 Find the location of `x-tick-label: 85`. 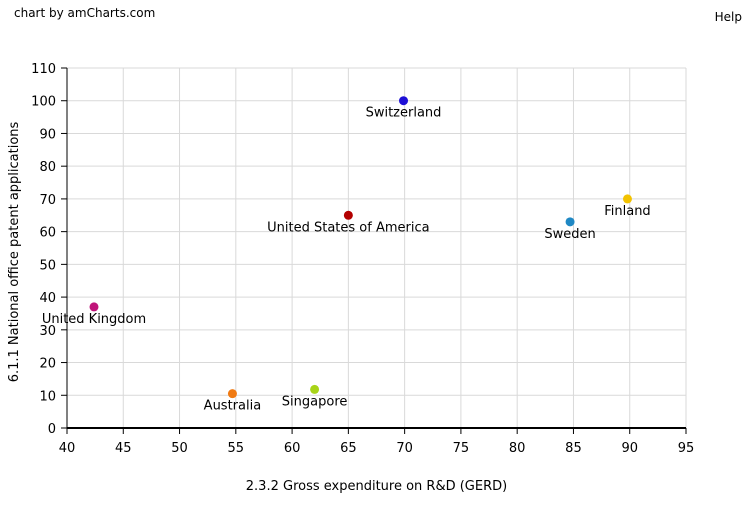

x-tick-label: 85 is located at coordinates (573, 448).